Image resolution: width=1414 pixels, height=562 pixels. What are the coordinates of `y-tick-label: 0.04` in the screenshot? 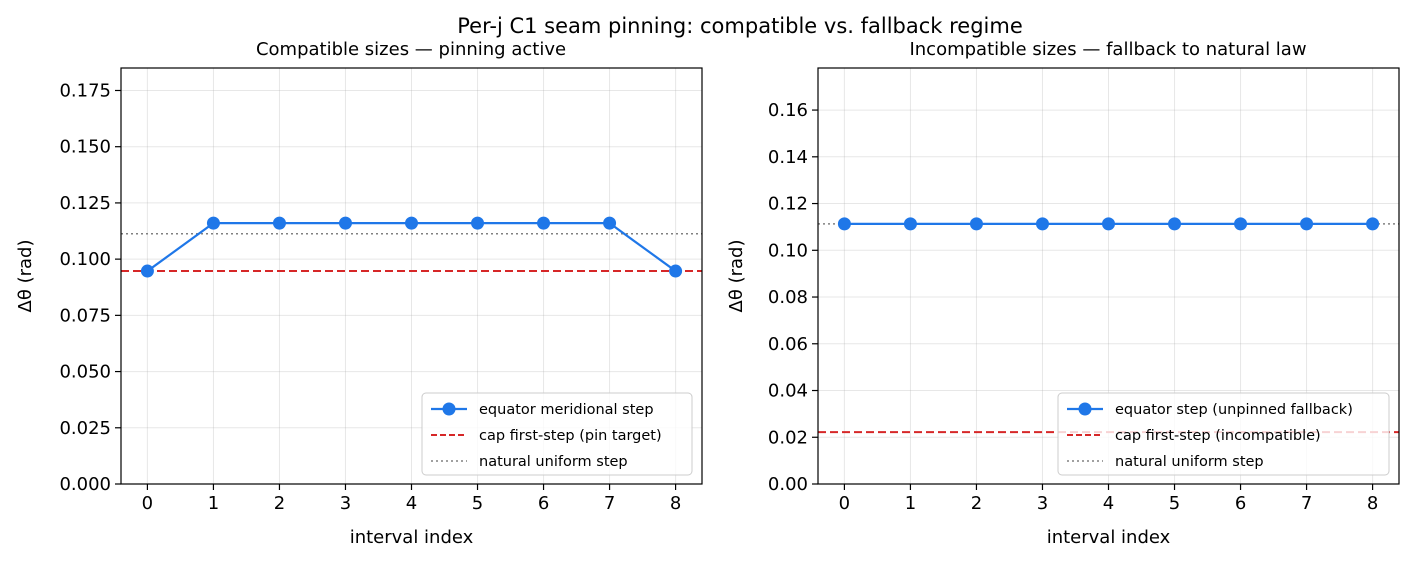 It's located at (788, 391).